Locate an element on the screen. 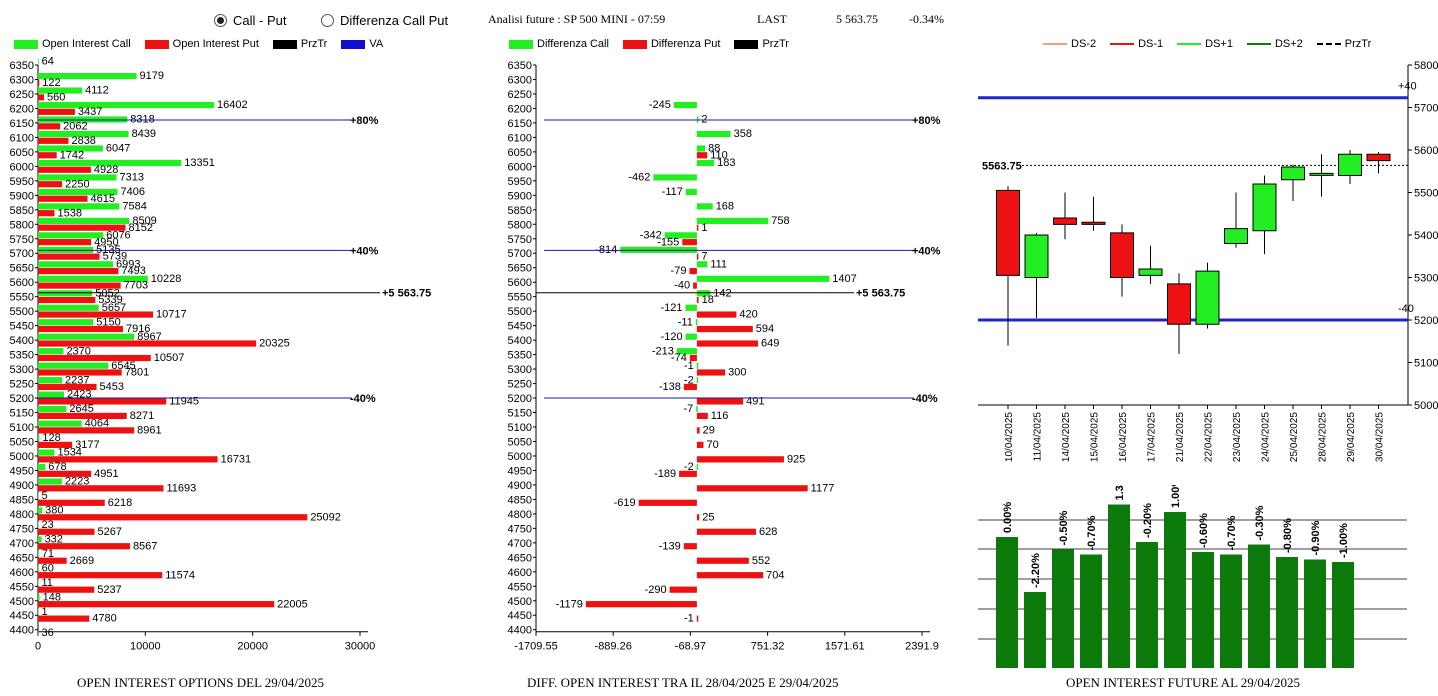 The width and height of the screenshot is (1438, 696). x-tick-label: 28/04/2025 is located at coordinates (1323, 437).